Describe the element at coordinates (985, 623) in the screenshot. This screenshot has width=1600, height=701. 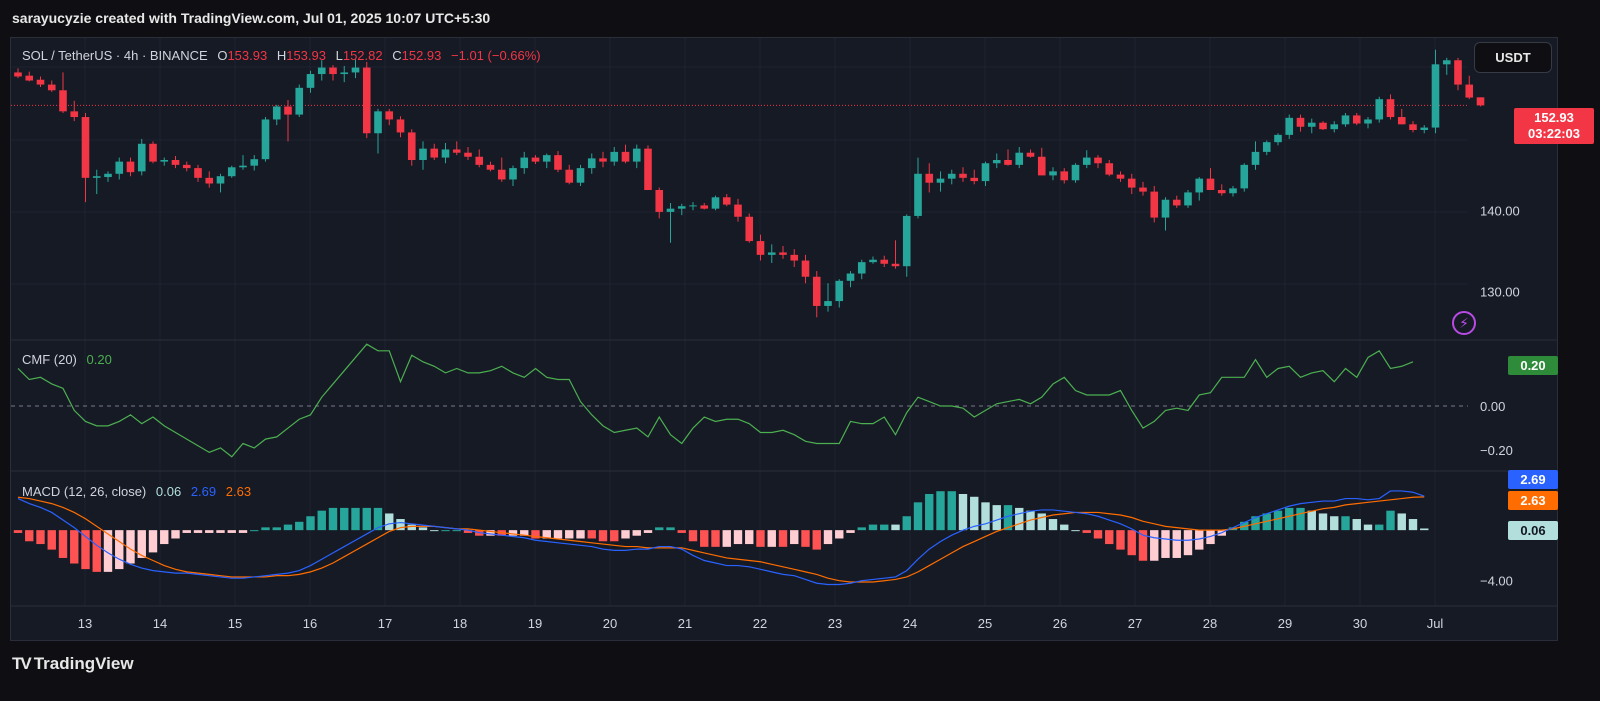
I see `time-axis-tick: 25` at that location.